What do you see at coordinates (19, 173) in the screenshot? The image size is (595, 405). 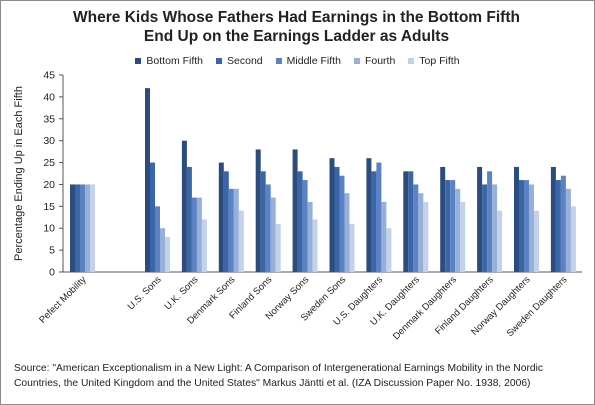 I see `y-axis-label: Percentage Ending Up in Each Fifth` at bounding box center [19, 173].